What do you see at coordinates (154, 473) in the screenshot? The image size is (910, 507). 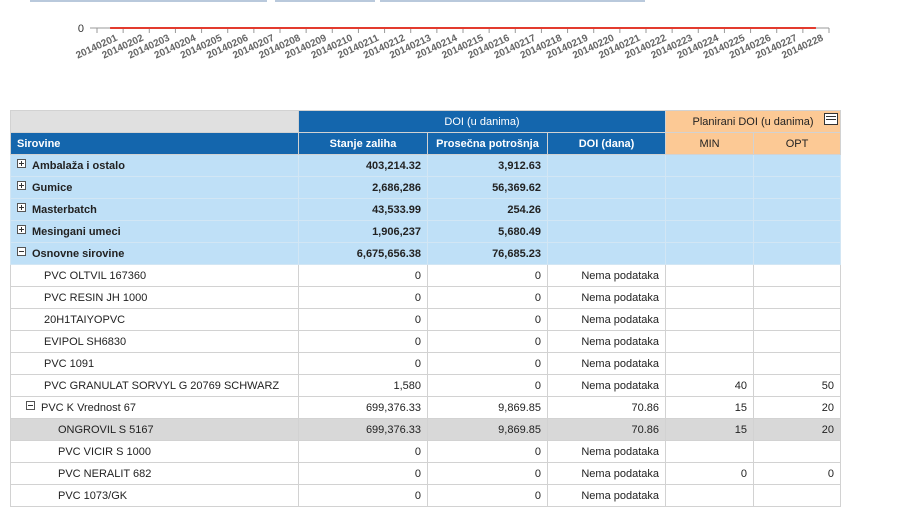 I see `item-name-cell: PVC NERALIT 682` at bounding box center [154, 473].